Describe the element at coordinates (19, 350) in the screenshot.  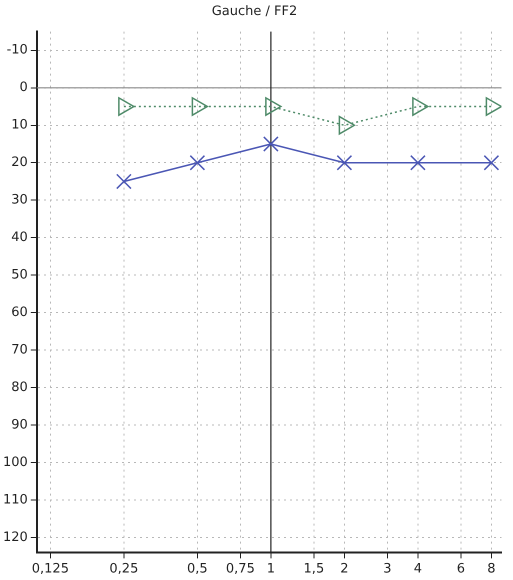
I see `y-tick-label: 70` at that location.